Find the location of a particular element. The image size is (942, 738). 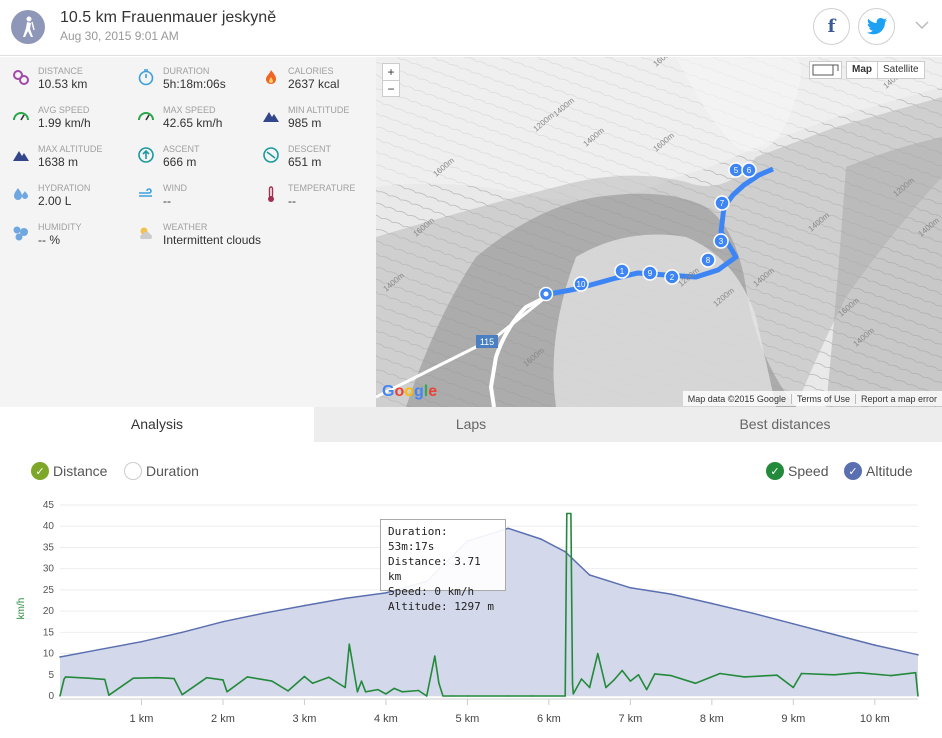

tab-analysis: Analysis is located at coordinates (157, 424).